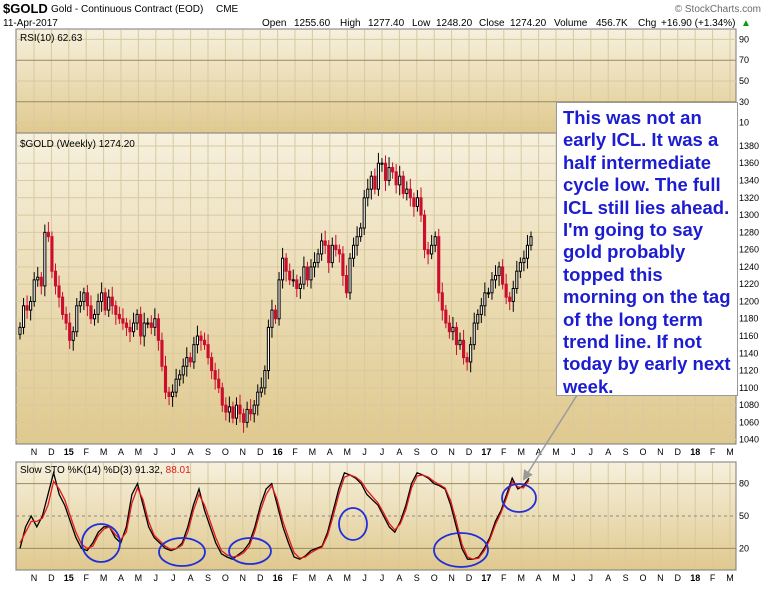 This screenshot has height=591, width=780. Describe the element at coordinates (647, 23) in the screenshot. I see `change-label: Chg` at that location.